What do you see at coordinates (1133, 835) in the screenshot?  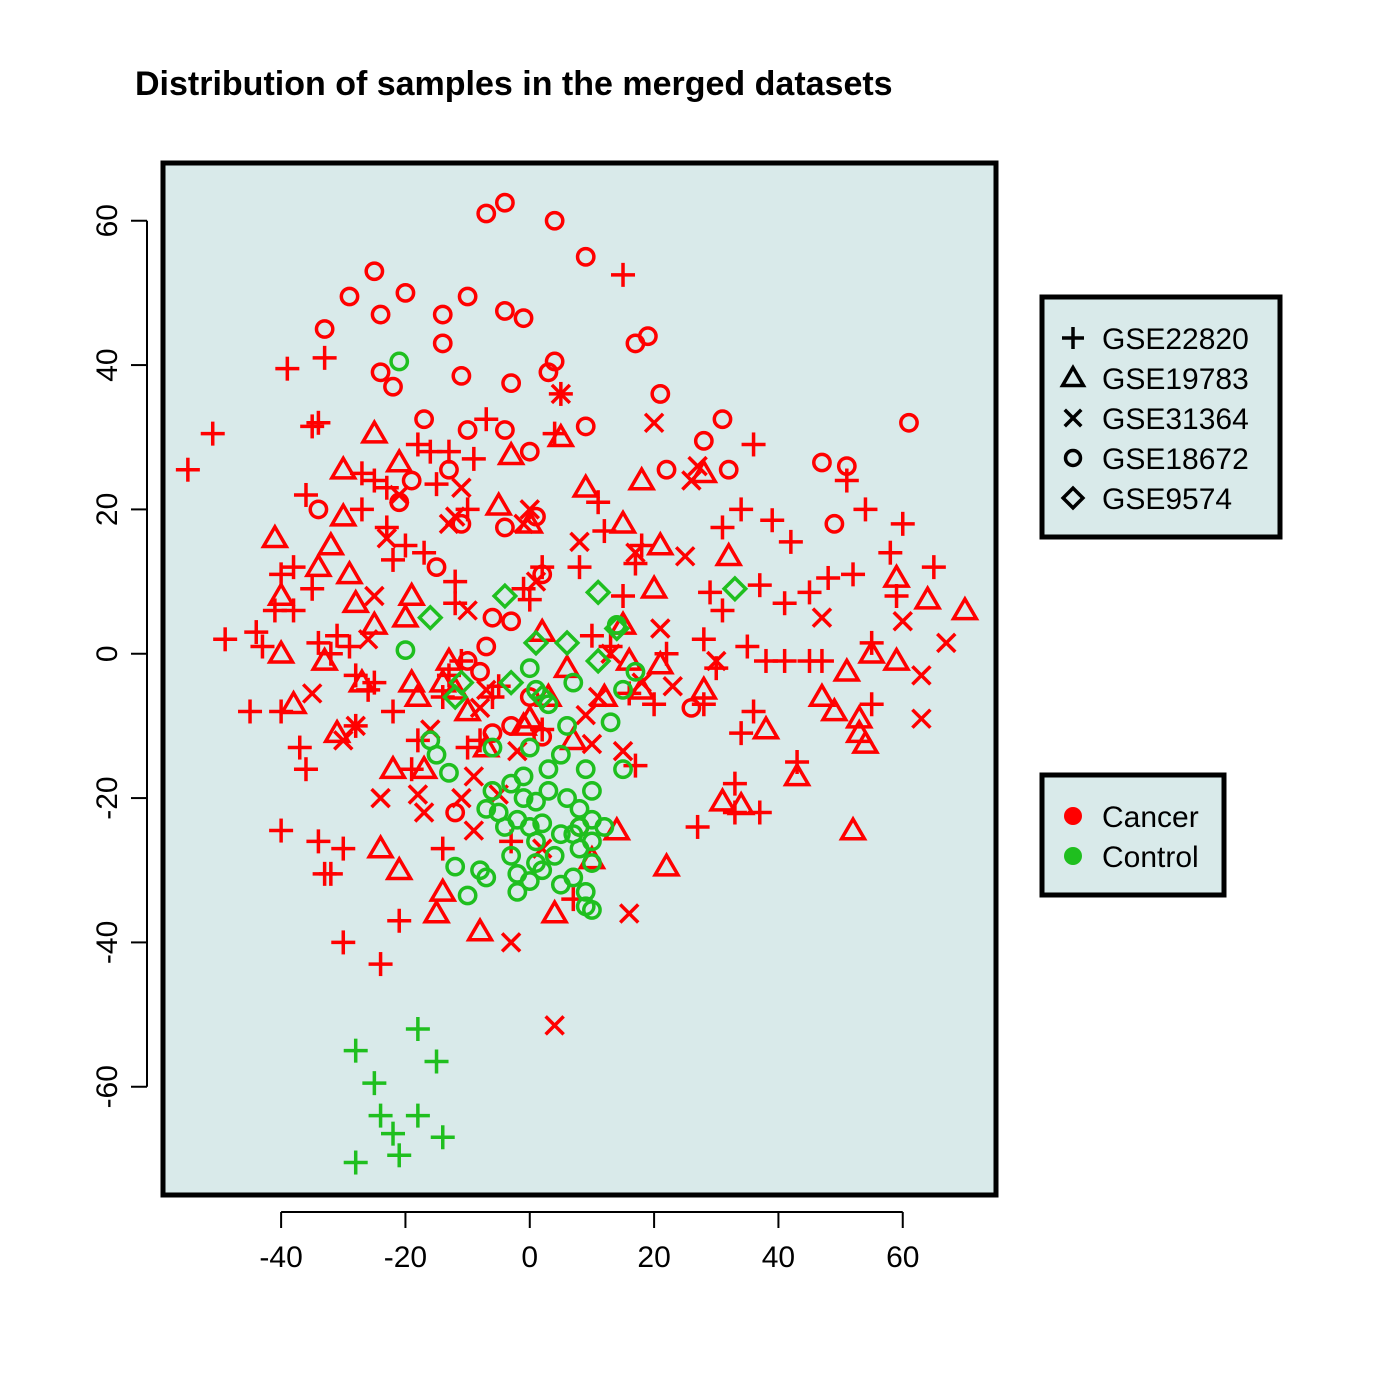 I see `legend-group-box` at bounding box center [1133, 835].